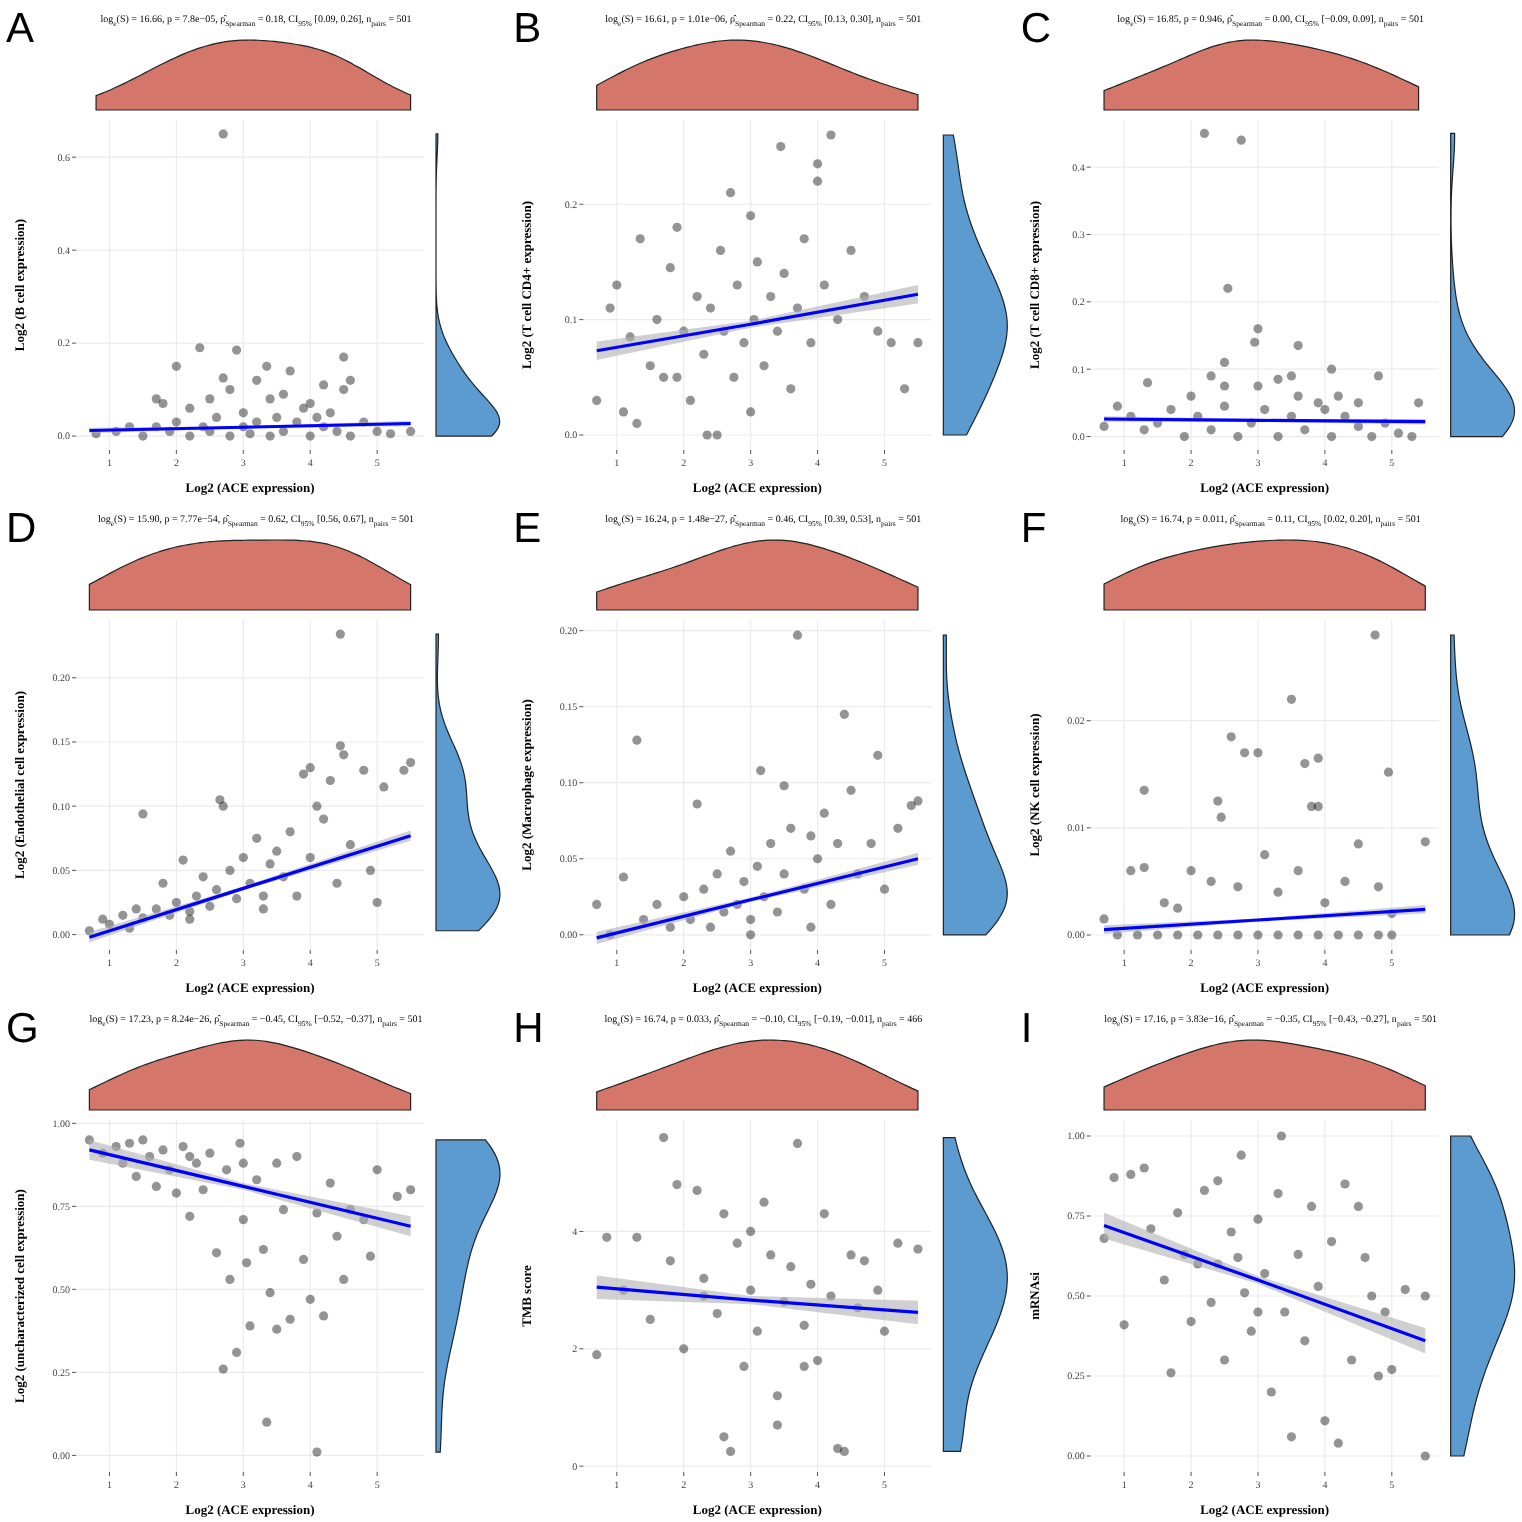  What do you see at coordinates (528, 1029) in the screenshot?
I see `chart-title: H` at bounding box center [528, 1029].